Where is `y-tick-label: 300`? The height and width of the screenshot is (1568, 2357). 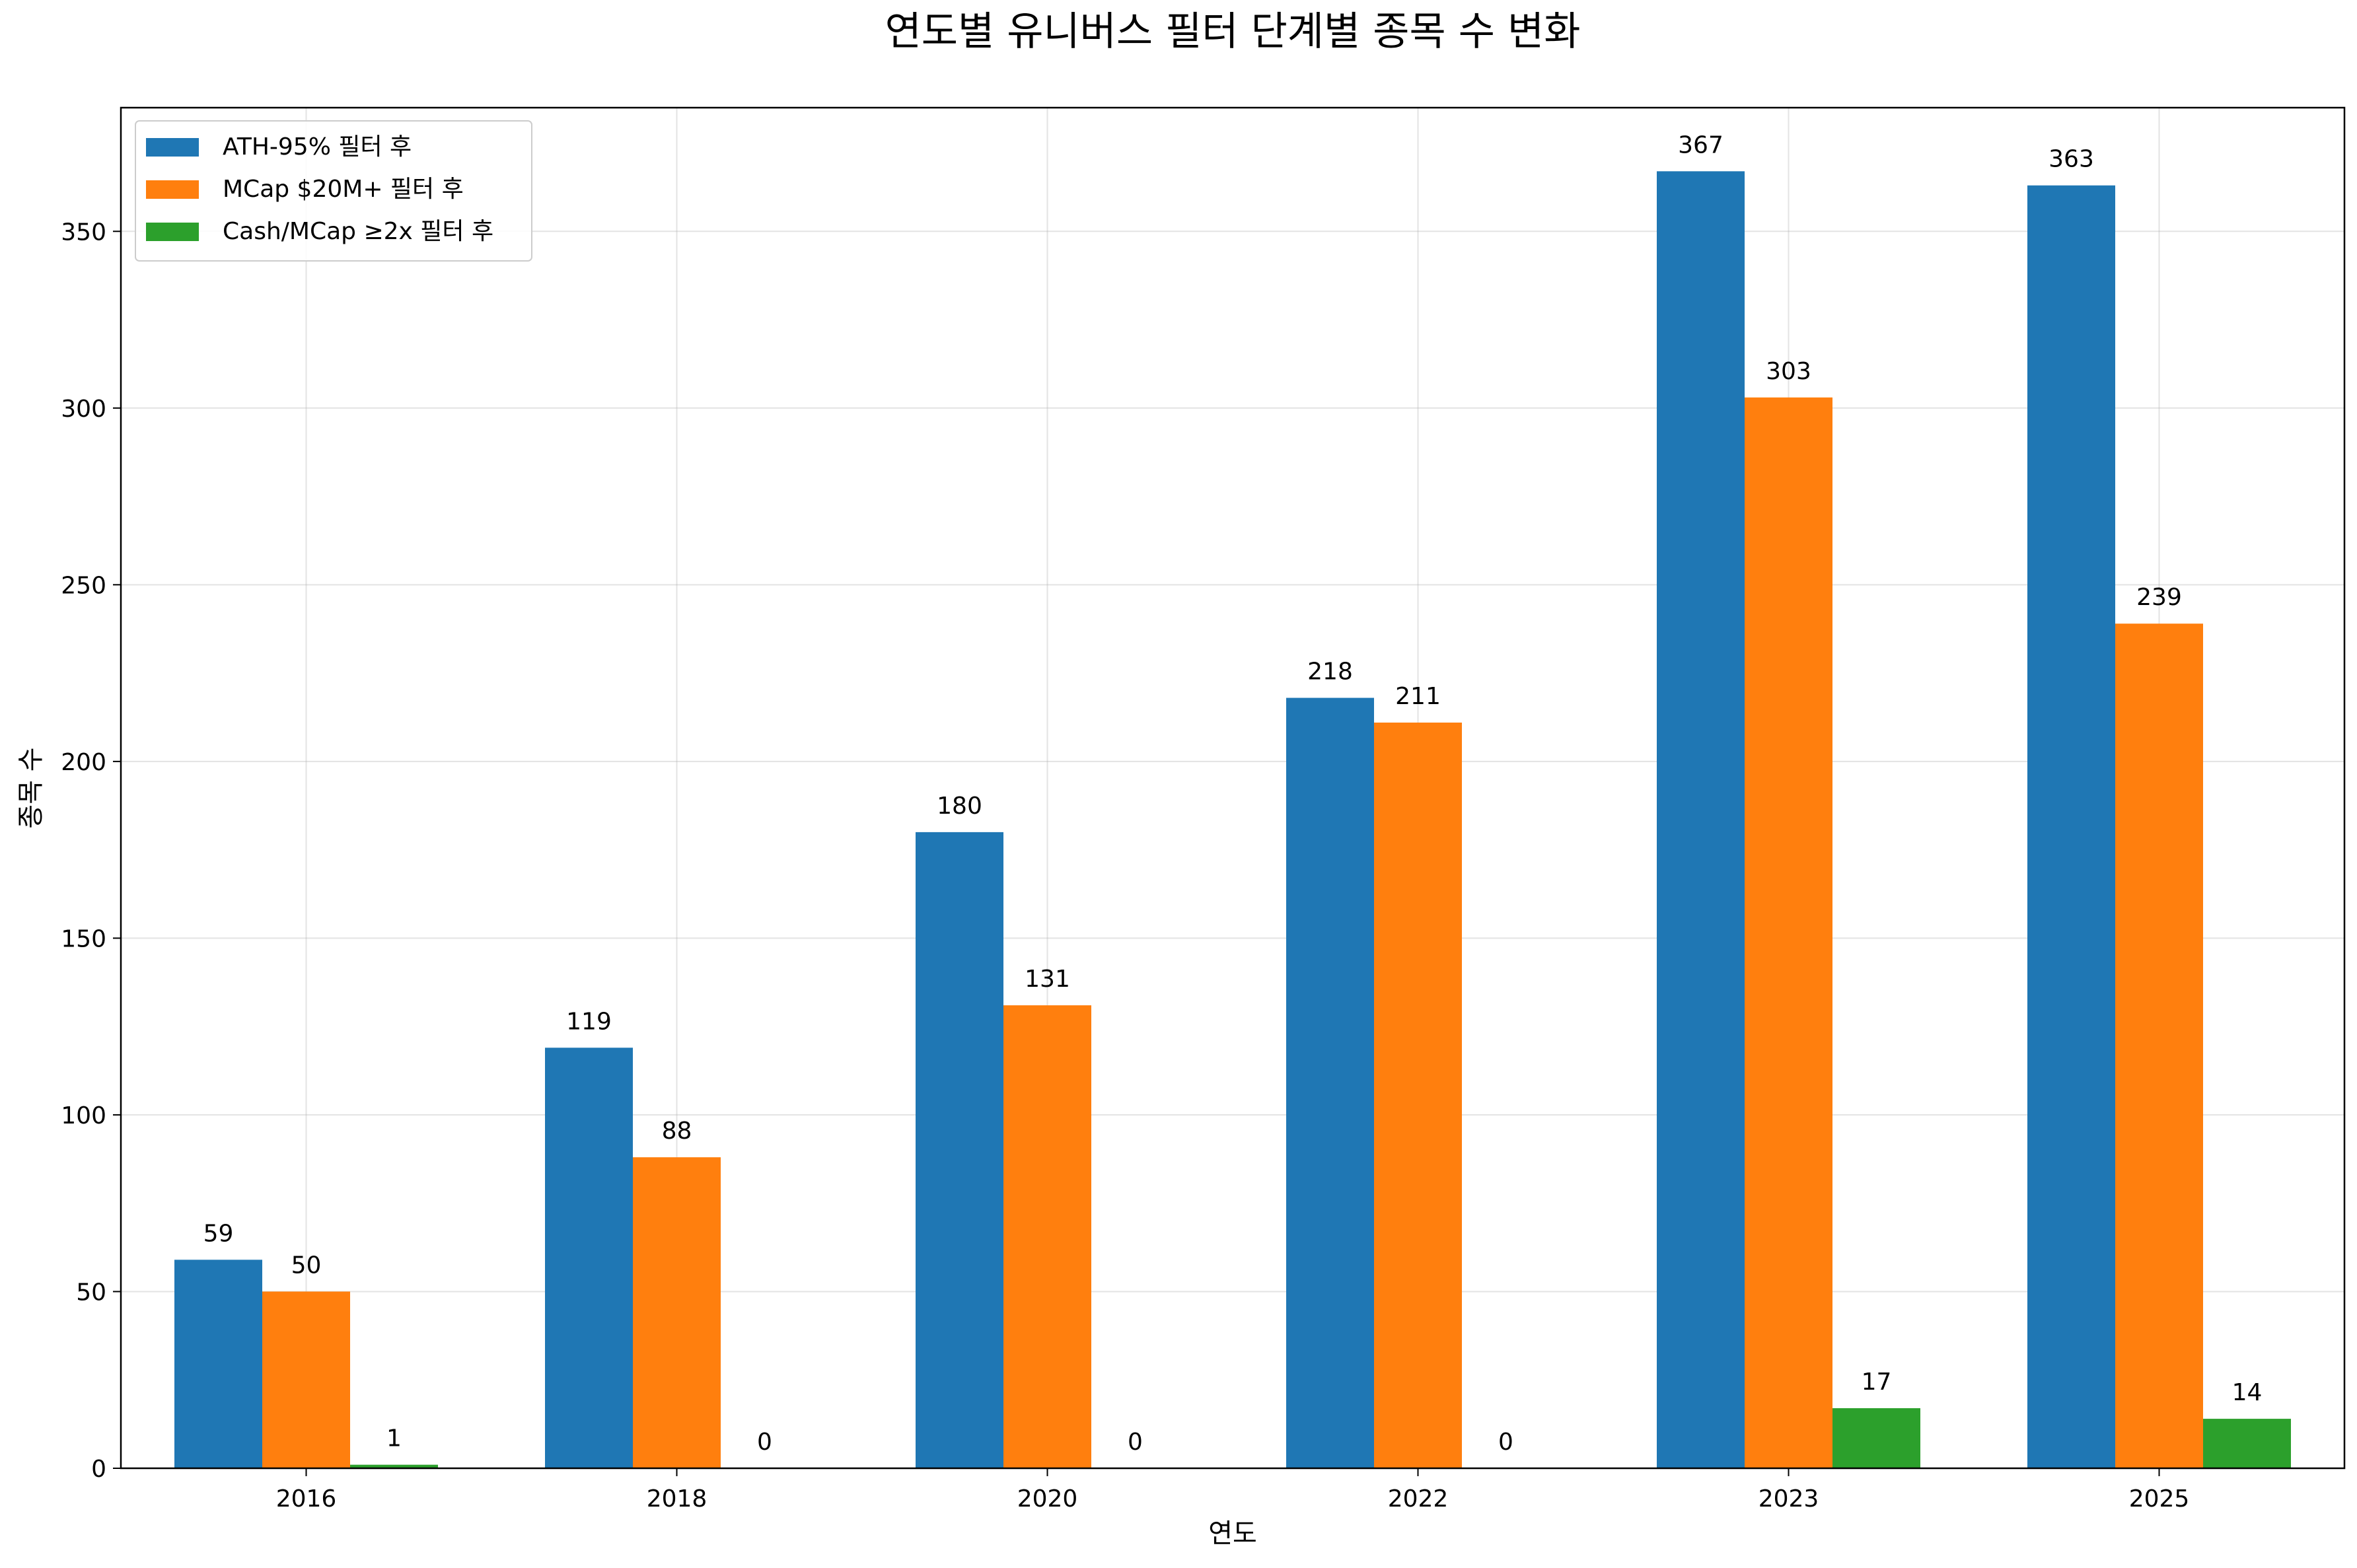
y-tick-label: 300 is located at coordinates (83, 409).